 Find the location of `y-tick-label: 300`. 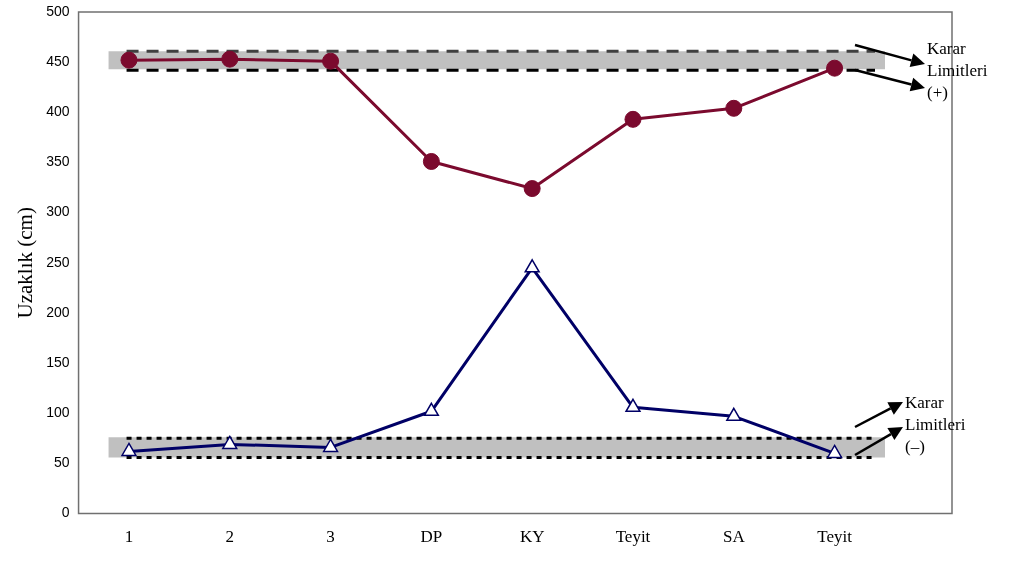

y-tick-label: 300 is located at coordinates (58, 211).